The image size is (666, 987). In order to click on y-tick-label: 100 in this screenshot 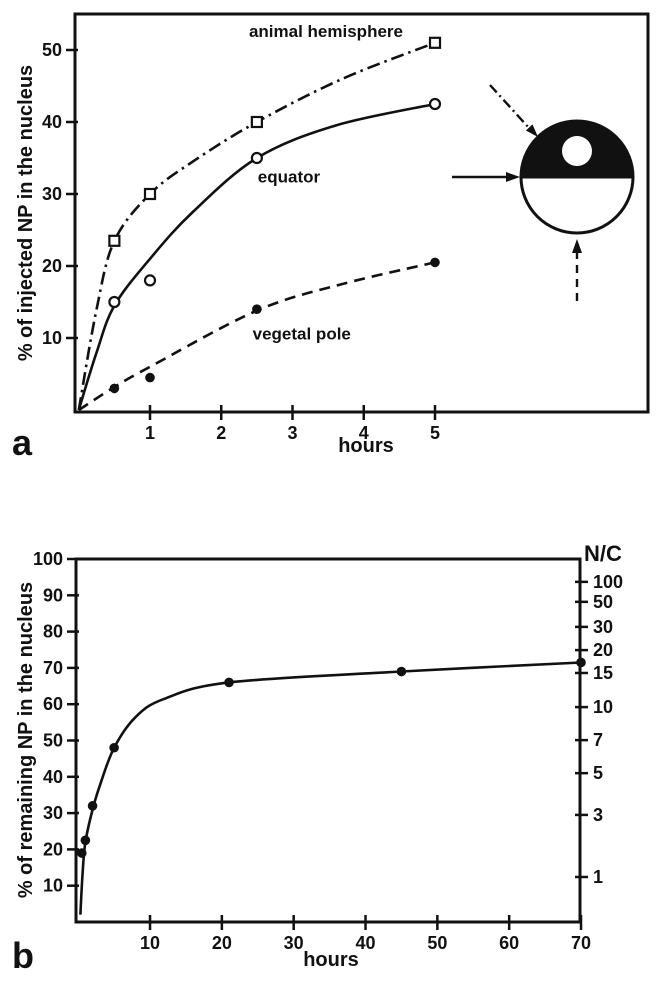, I will do `click(48, 559)`.